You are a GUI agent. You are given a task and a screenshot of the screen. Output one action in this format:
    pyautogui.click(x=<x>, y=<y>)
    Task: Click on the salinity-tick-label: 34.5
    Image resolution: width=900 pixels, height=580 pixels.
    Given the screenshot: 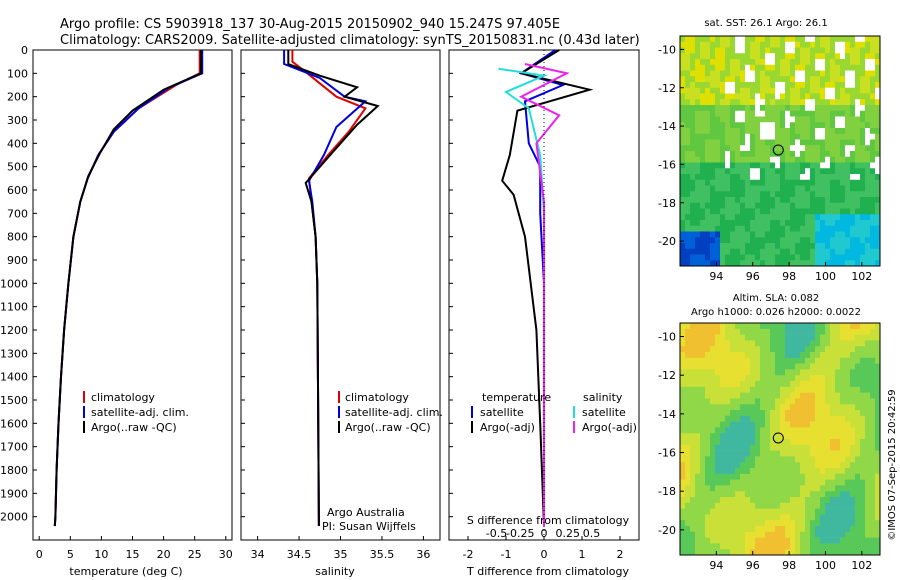 What is the action you would take?
    pyautogui.click(x=299, y=554)
    